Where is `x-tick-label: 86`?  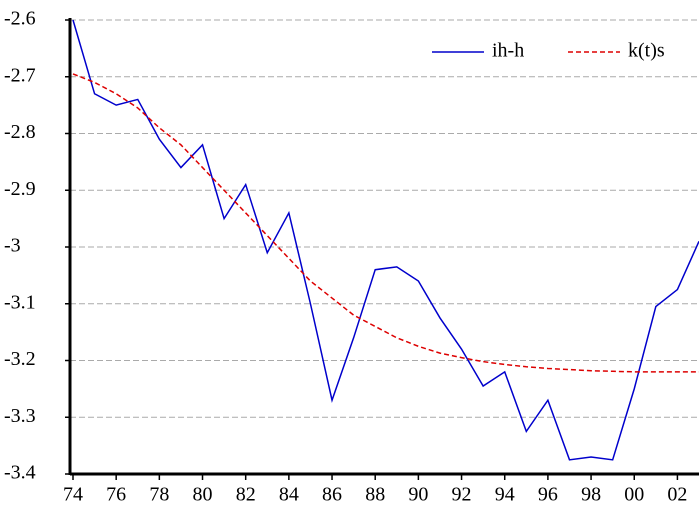
x-tick-label: 86 is located at coordinates (332, 495).